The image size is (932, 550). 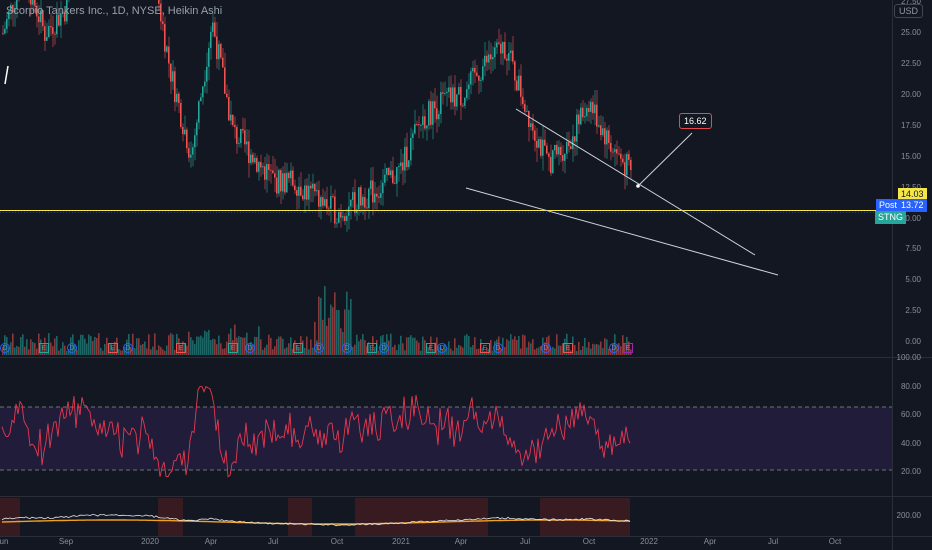 What do you see at coordinates (665, 159) in the screenshot?
I see `projection-line` at bounding box center [665, 159].